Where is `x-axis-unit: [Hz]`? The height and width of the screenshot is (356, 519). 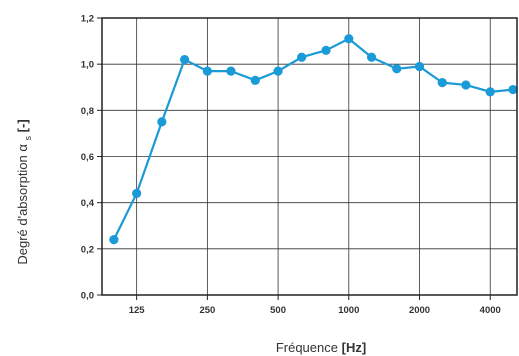
x-axis-unit: [Hz] is located at coordinates (354, 347).